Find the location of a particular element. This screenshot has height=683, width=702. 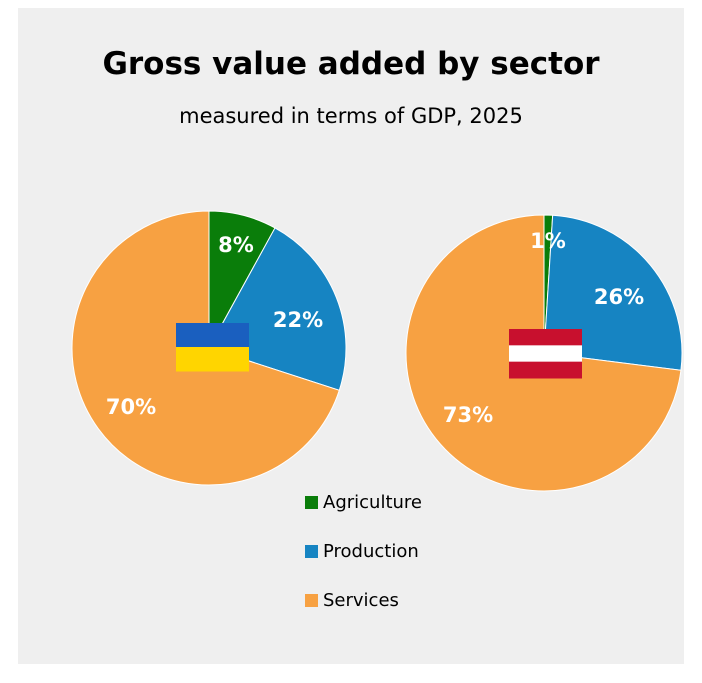

legend-label-agriculture: Agriculture is located at coordinates (372, 502).